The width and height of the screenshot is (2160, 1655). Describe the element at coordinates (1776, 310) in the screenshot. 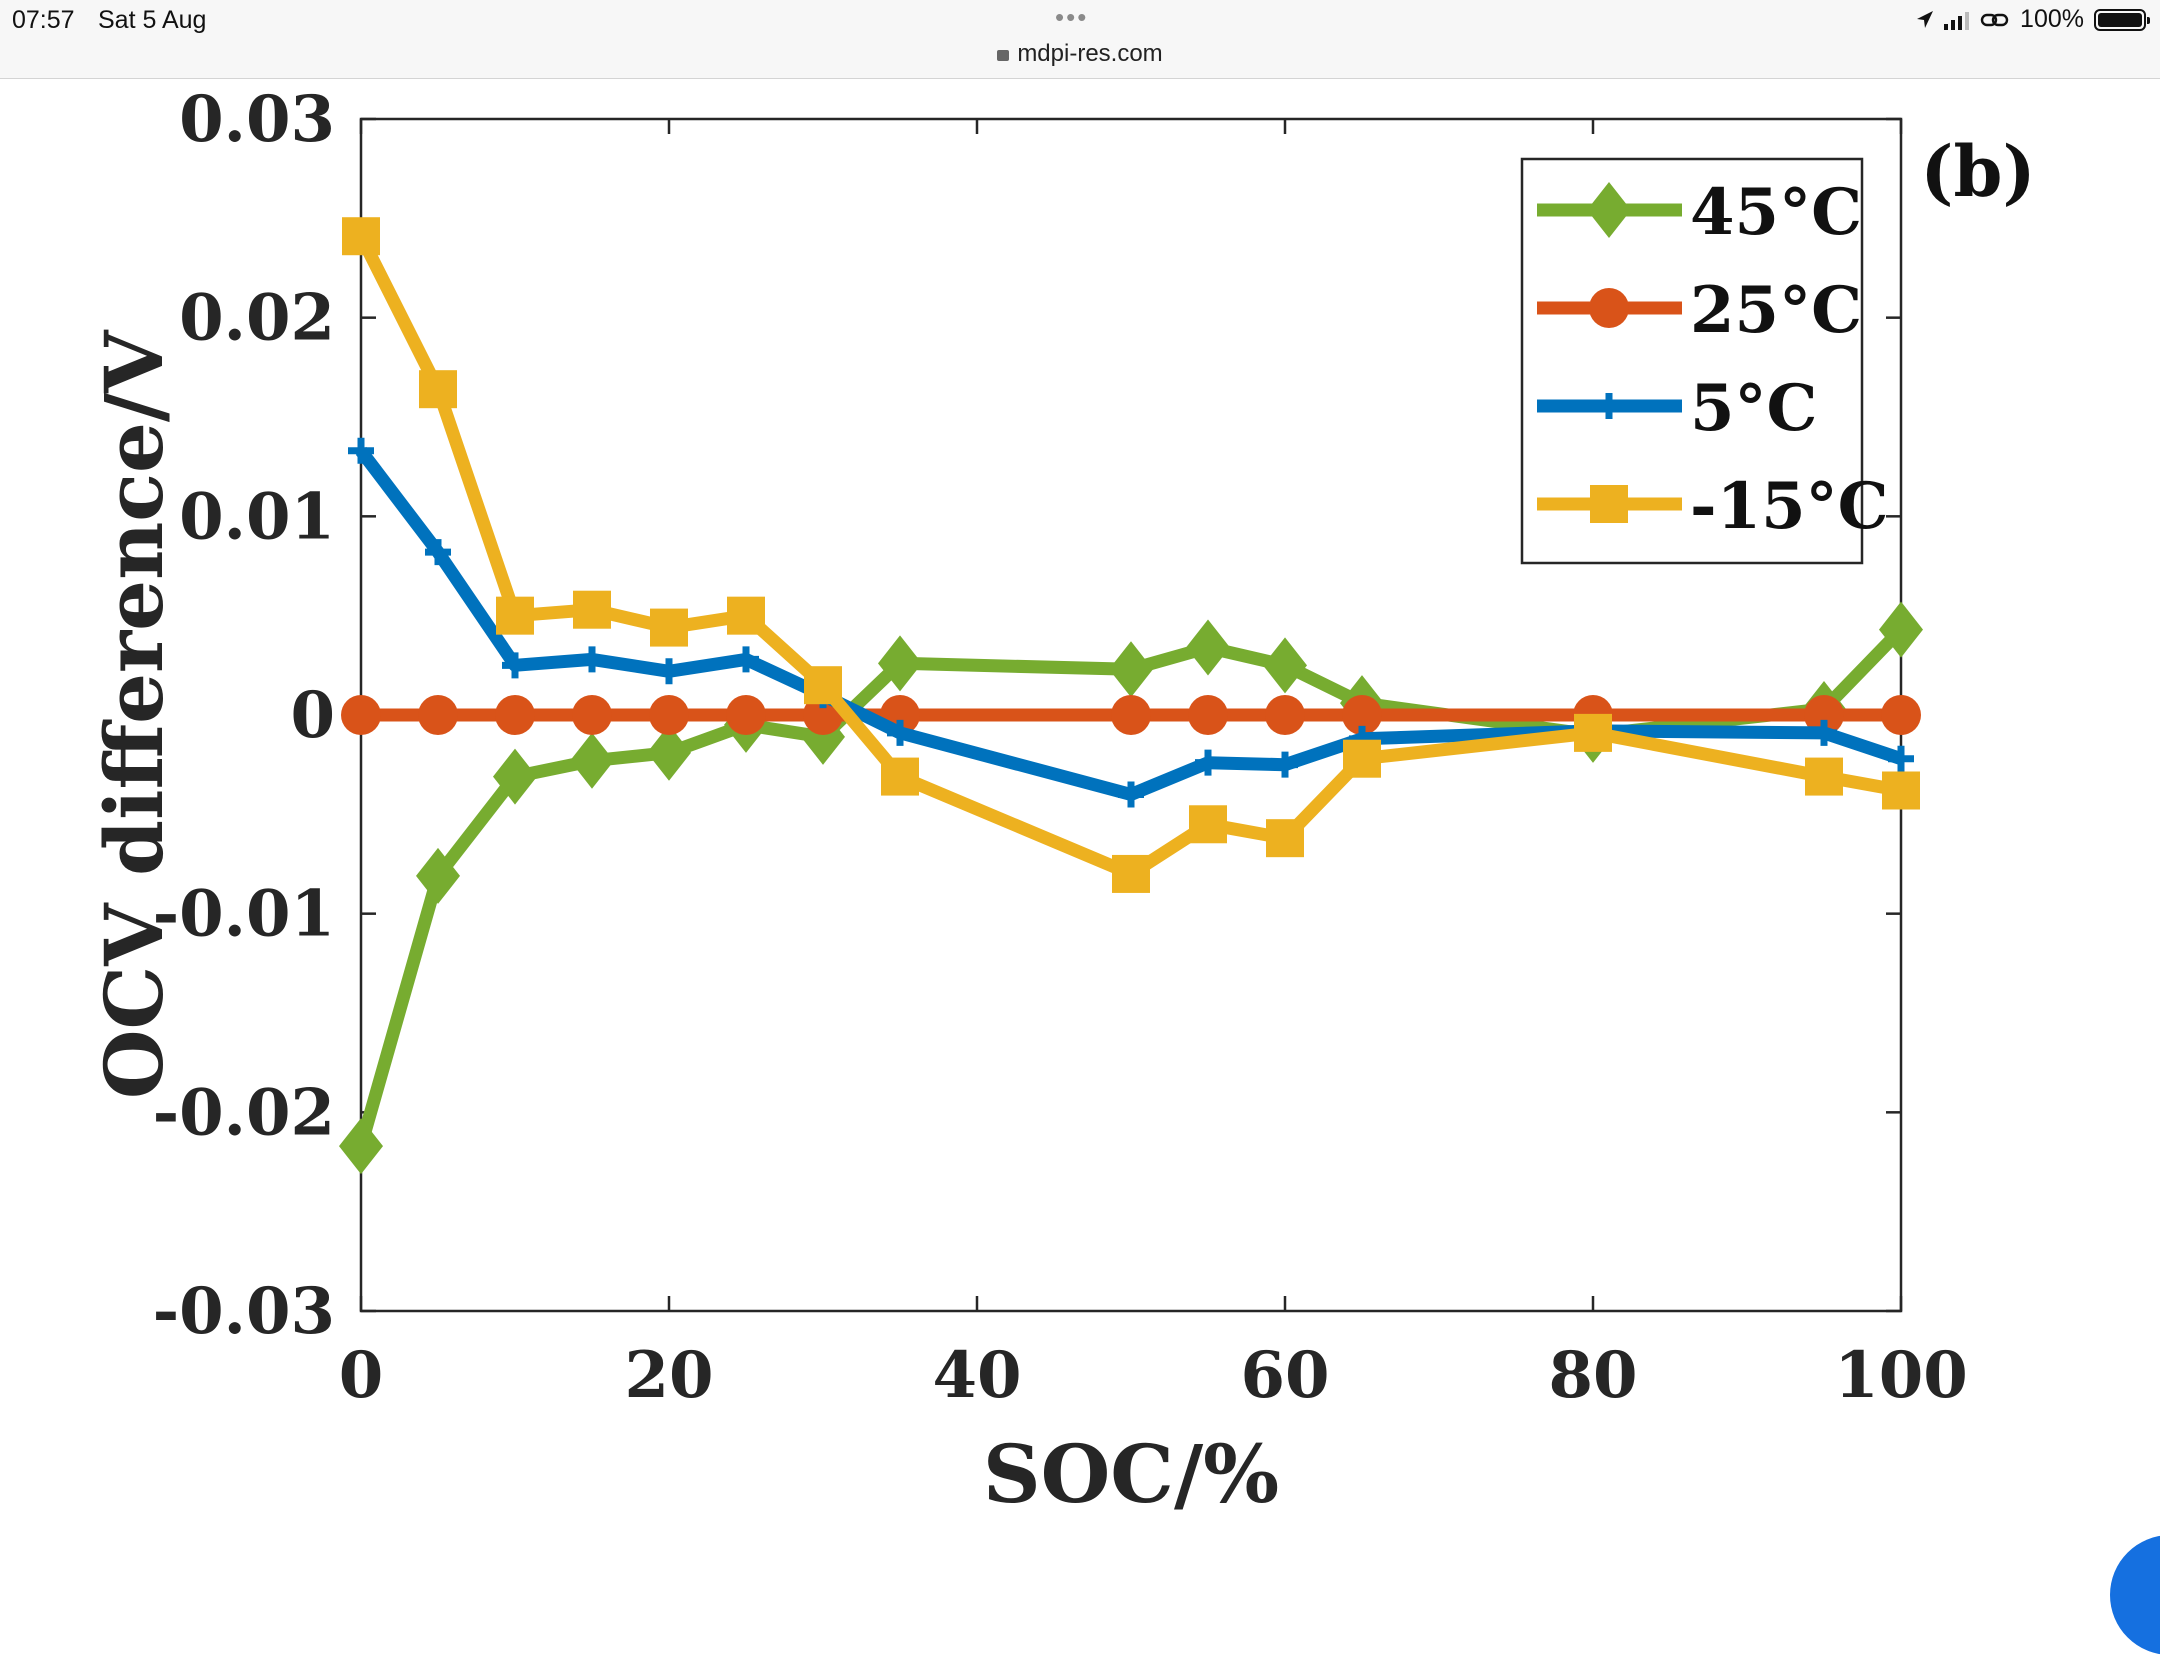

I see `legend-label: 25°C` at that location.